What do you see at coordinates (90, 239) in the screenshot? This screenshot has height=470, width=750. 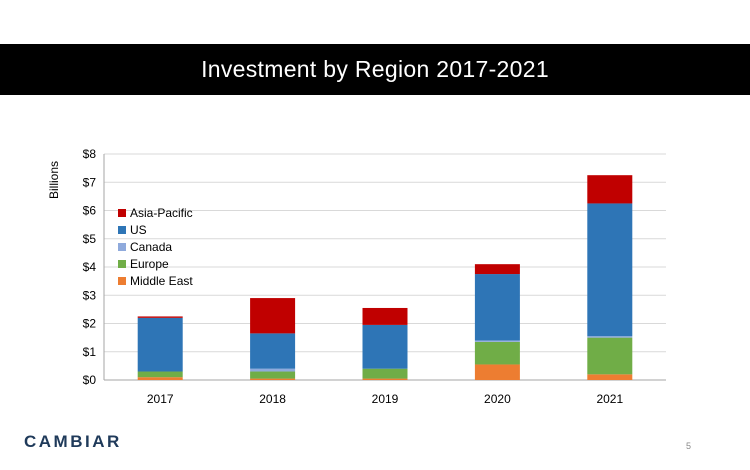 I see `y-tick-label: $5` at bounding box center [90, 239].